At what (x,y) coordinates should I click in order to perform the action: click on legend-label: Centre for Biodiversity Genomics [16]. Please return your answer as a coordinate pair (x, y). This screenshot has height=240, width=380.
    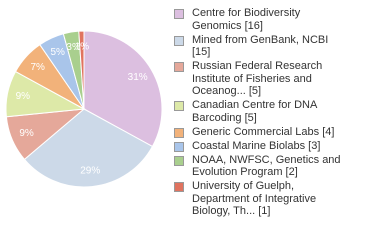
    Looking at the image, I should click on (246, 19).